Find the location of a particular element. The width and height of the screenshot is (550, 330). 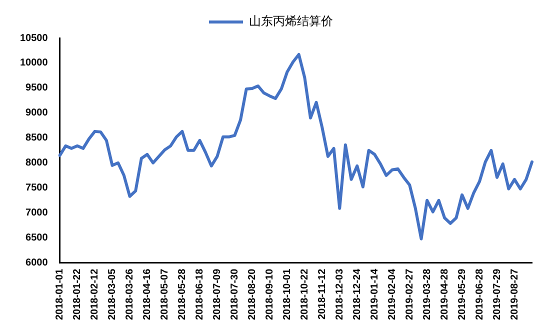

x-tick-label: 2018-05-28 is located at coordinates (182, 294).